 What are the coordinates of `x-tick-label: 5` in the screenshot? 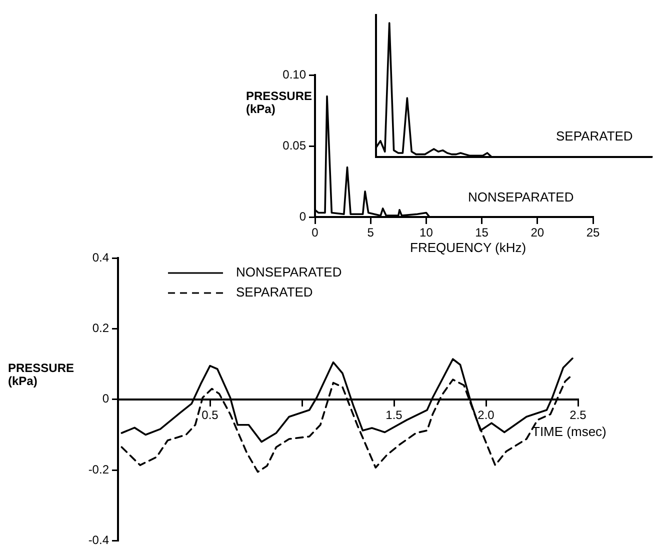 It's located at (370, 233).